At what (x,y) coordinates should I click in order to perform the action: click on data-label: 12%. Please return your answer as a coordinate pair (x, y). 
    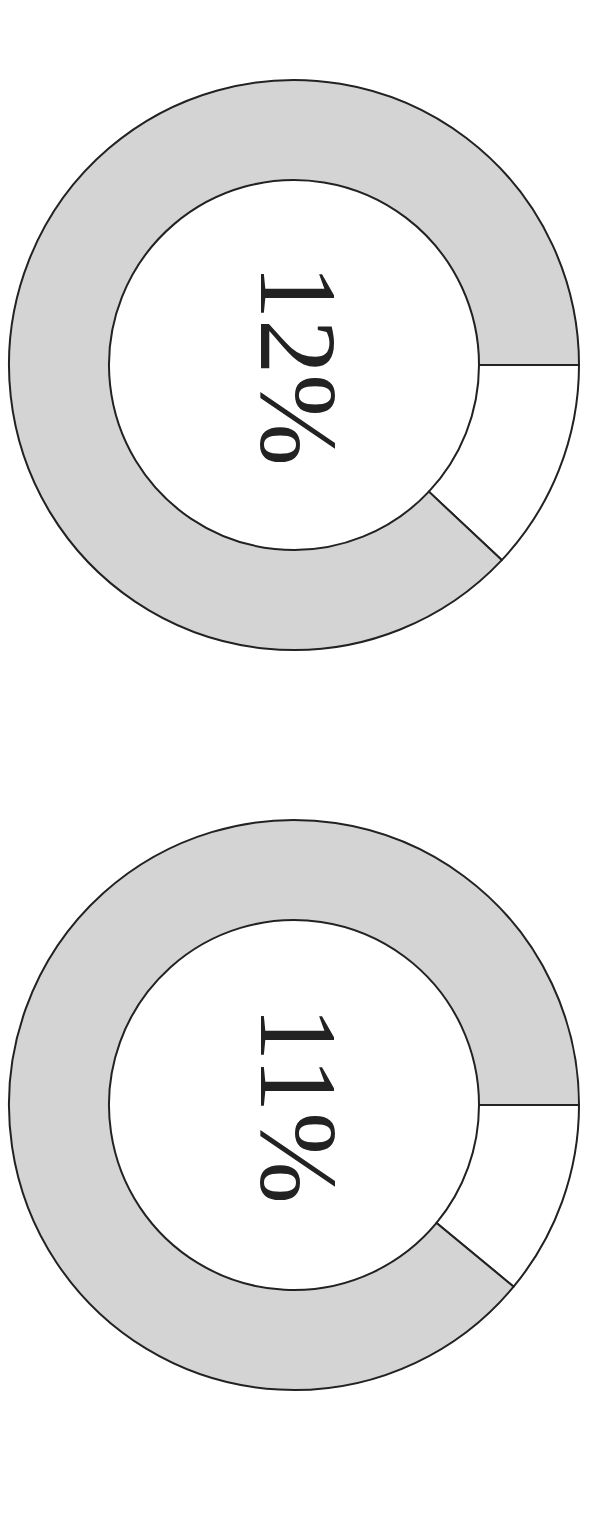
    Looking at the image, I should click on (298, 365).